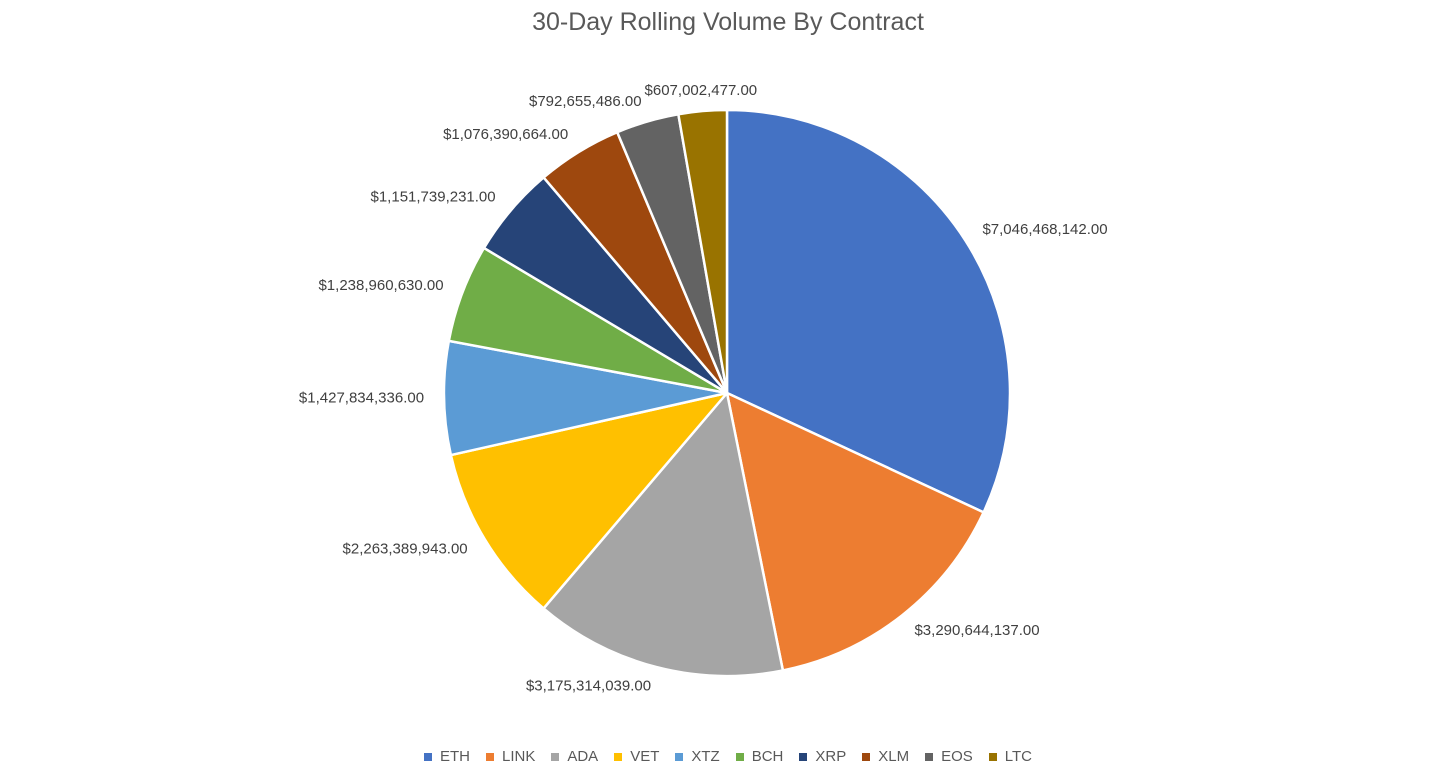 The width and height of the screenshot is (1456, 784). What do you see at coordinates (505, 134) in the screenshot?
I see `data-label-xlm: $1,076,390,664.00` at bounding box center [505, 134].